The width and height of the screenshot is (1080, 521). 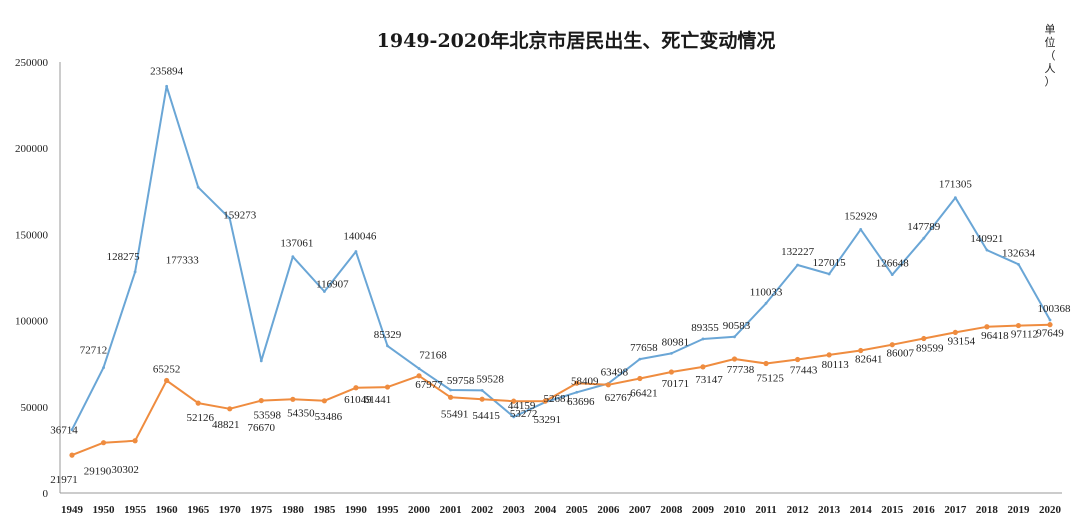 I want to click on data-label: 73147, so click(x=709, y=380).